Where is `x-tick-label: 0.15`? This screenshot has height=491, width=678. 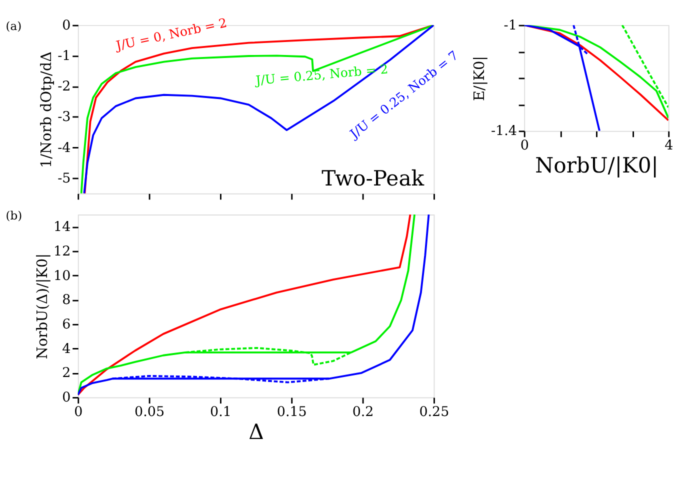
x-tick-label: 0.15 is located at coordinates (291, 412).